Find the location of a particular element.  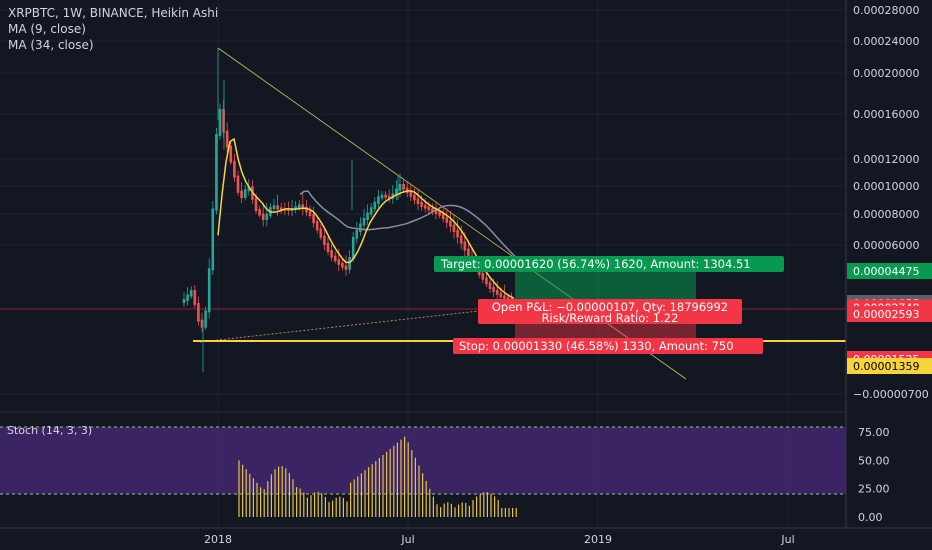

stoch-label: Stoch (14, 3, 3) is located at coordinates (49, 430).